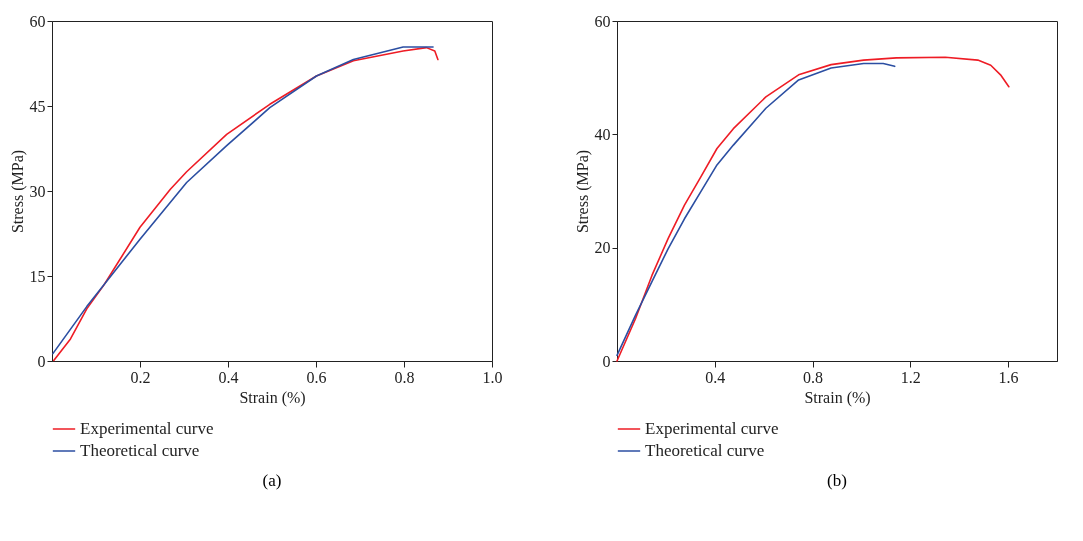  Describe the element at coordinates (37, 191) in the screenshot. I see `y-tick-label: 30` at that location.